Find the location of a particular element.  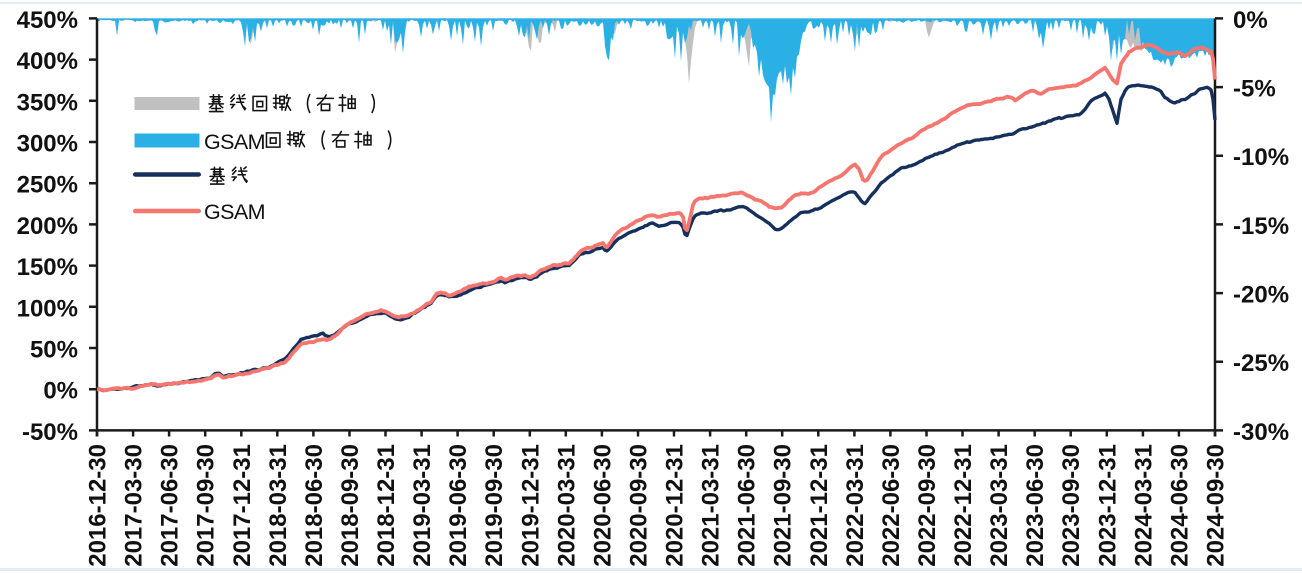

svg-text: 2020-12-31 is located at coordinates (675, 505).